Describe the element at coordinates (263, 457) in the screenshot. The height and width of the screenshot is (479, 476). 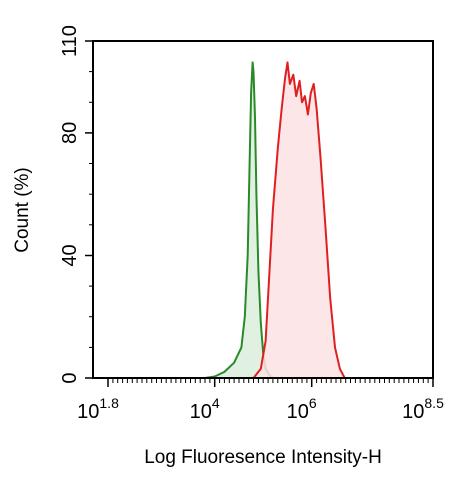
I see `x-axis-title: Log Fluoresence Intensity-H` at that location.